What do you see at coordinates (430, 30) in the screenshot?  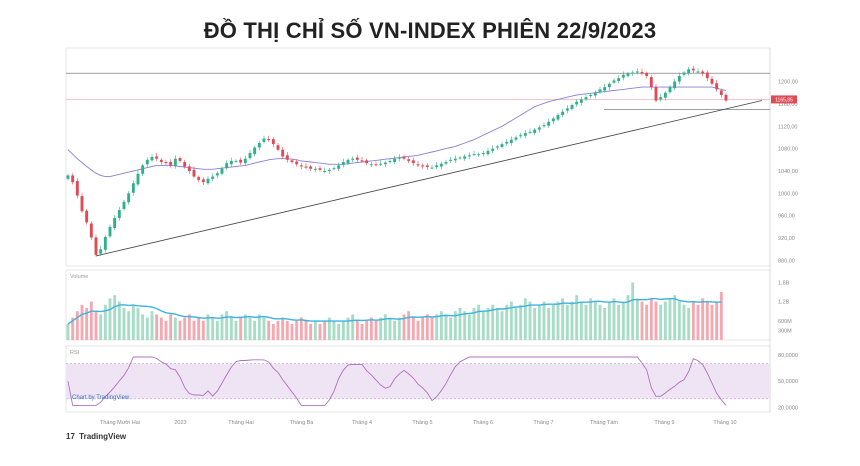 I see `chart-title: ĐỒ THỊ CHỈ SỐ VN-INDEX PHIÊN 22/9/2023` at bounding box center [430, 30].